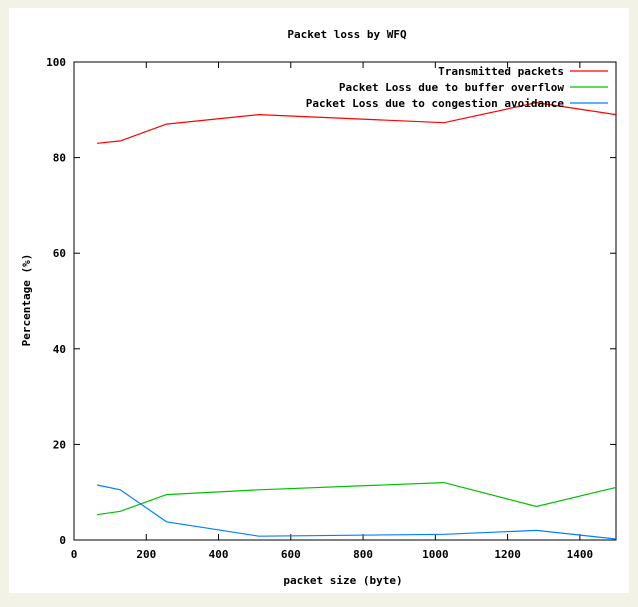  I want to click on legend-label-3: Packet Loss due to congestion avoidance, so click(435, 103).